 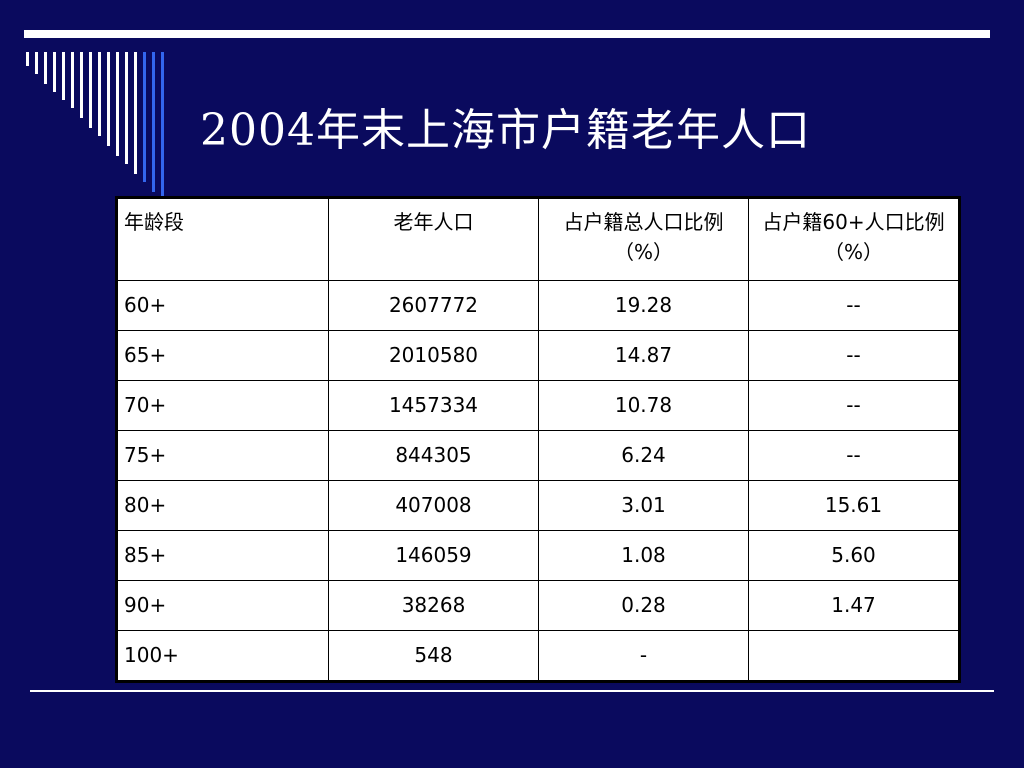 I want to click on table-cell: 19.28, so click(x=643, y=305).